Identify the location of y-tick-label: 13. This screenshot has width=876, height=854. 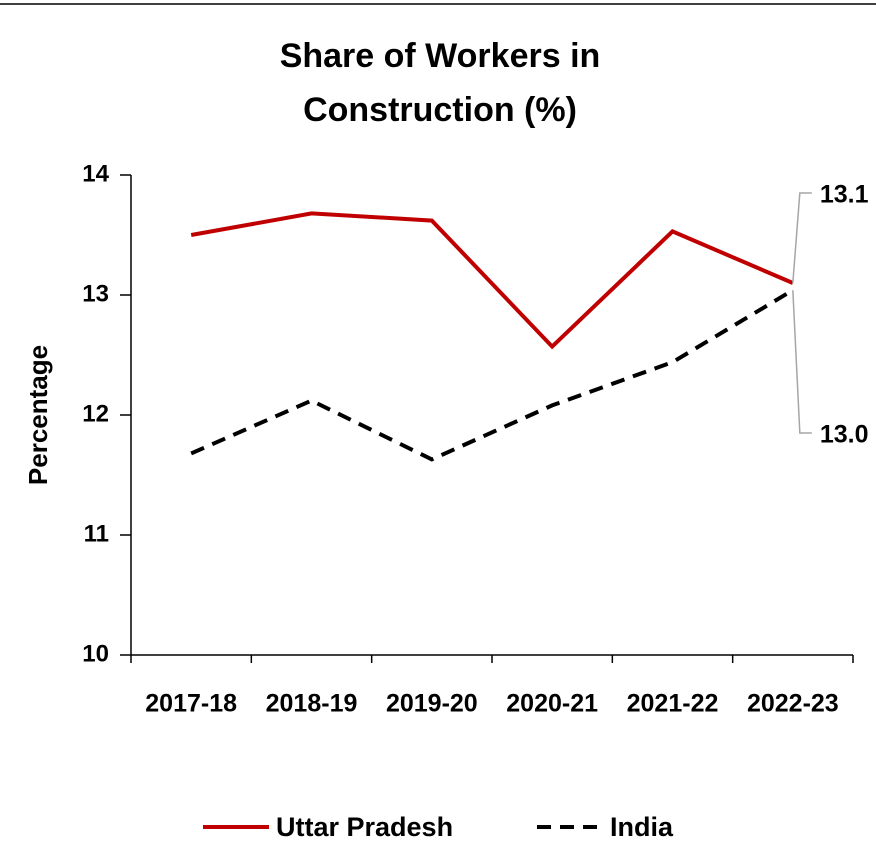
(95, 293).